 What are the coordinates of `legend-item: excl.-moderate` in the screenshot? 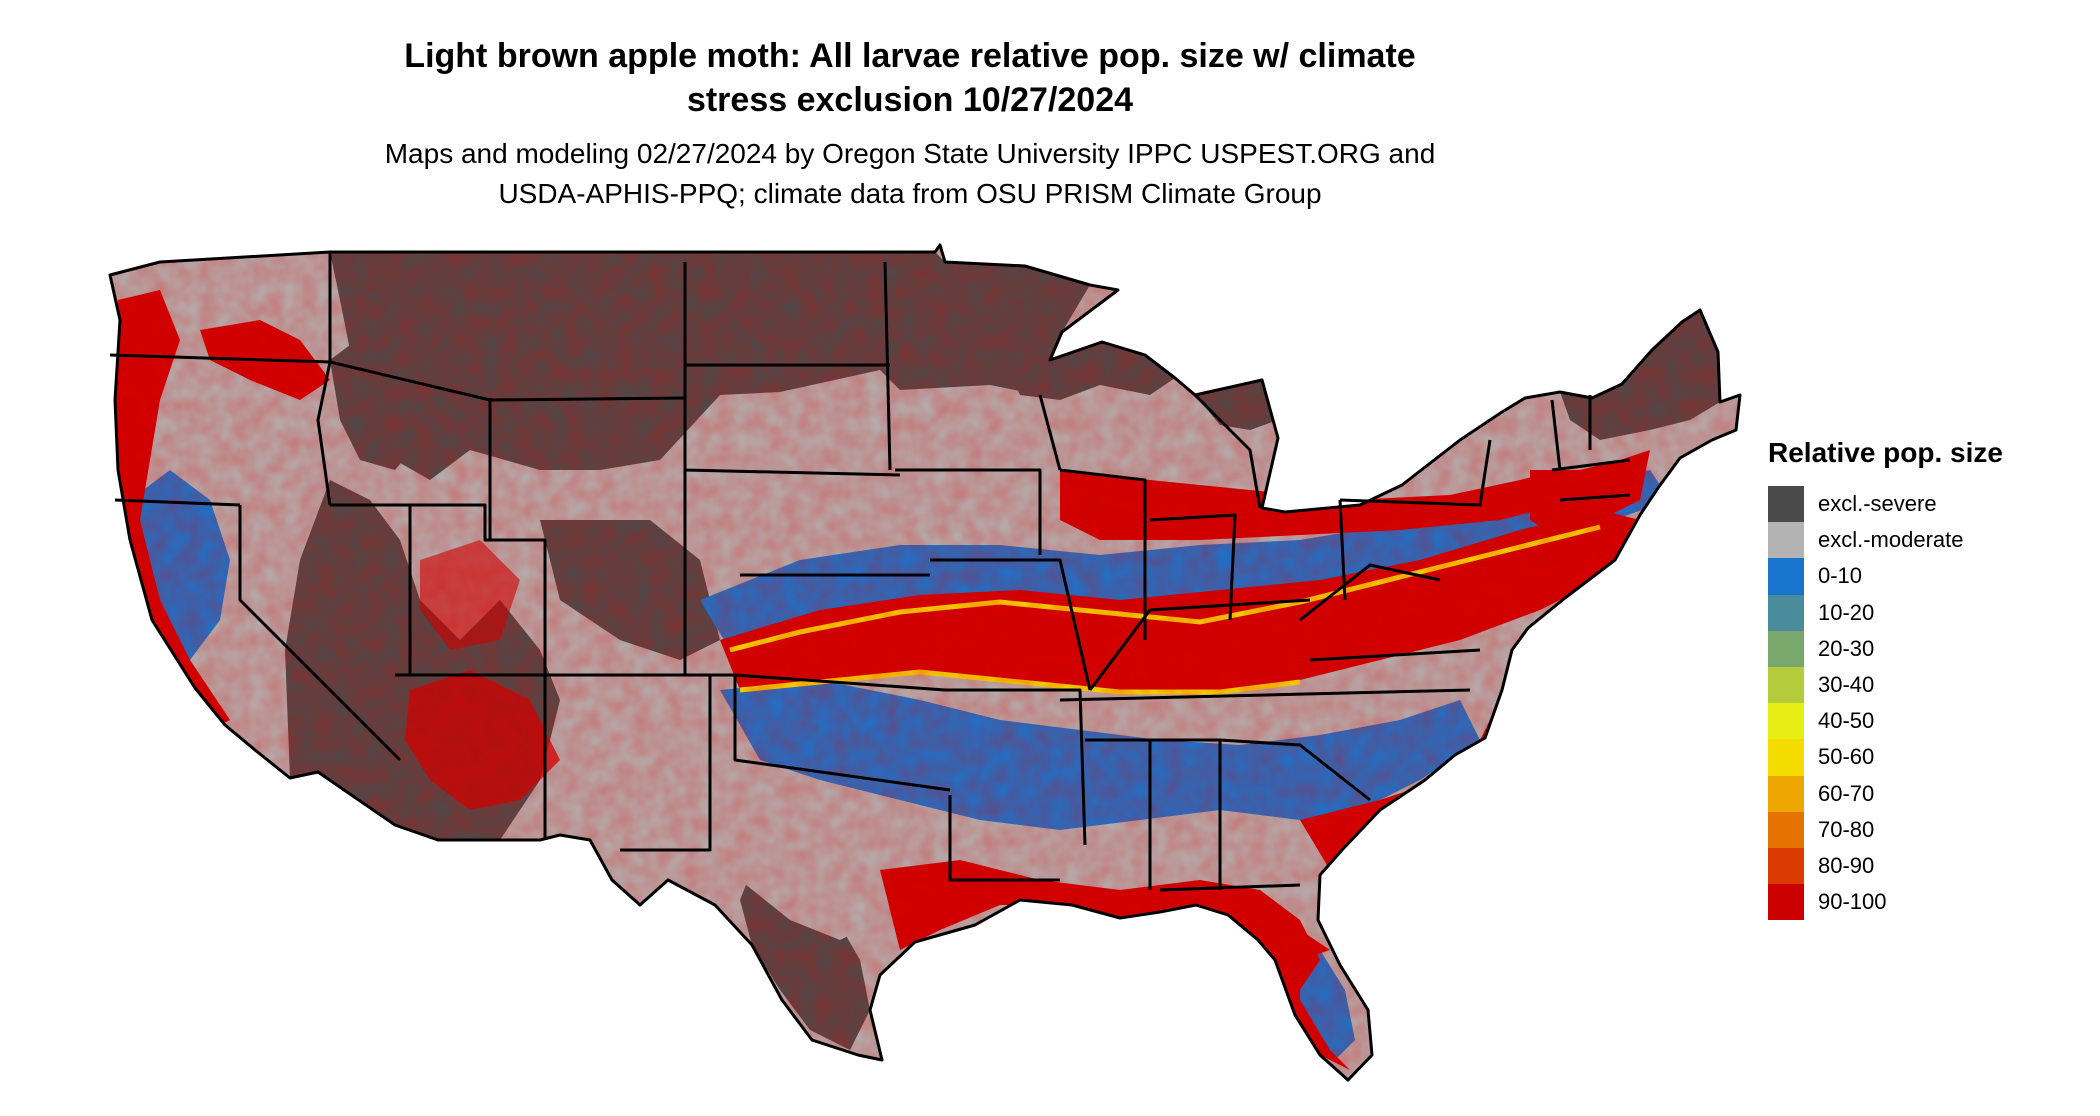 It's located at (1913, 540).